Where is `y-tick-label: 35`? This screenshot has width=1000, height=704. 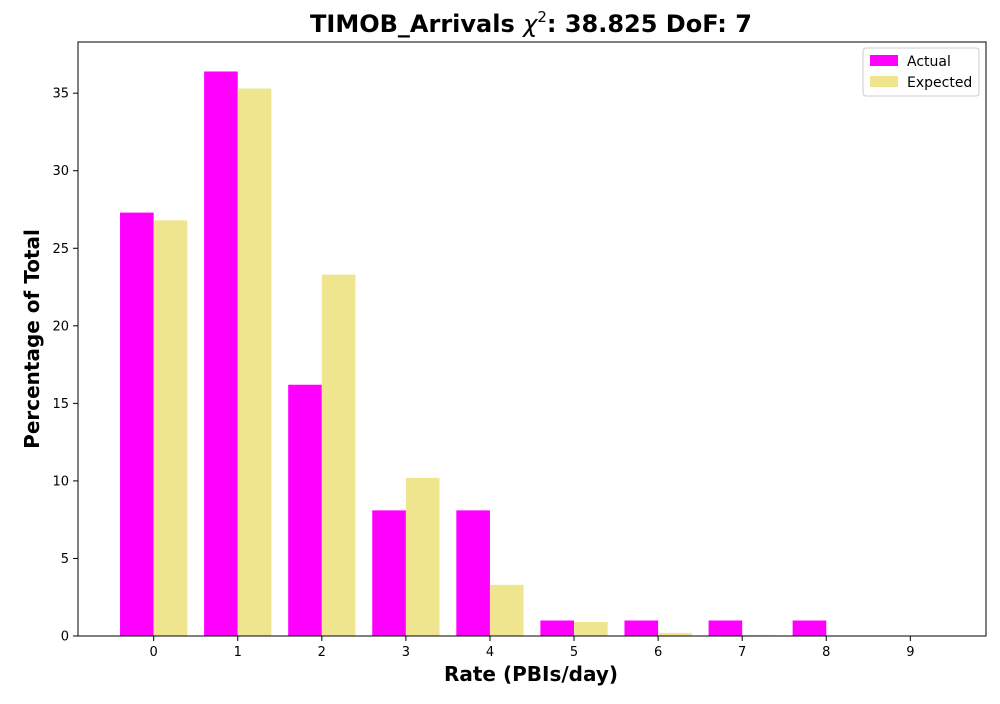 y-tick-label: 35 is located at coordinates (60, 94).